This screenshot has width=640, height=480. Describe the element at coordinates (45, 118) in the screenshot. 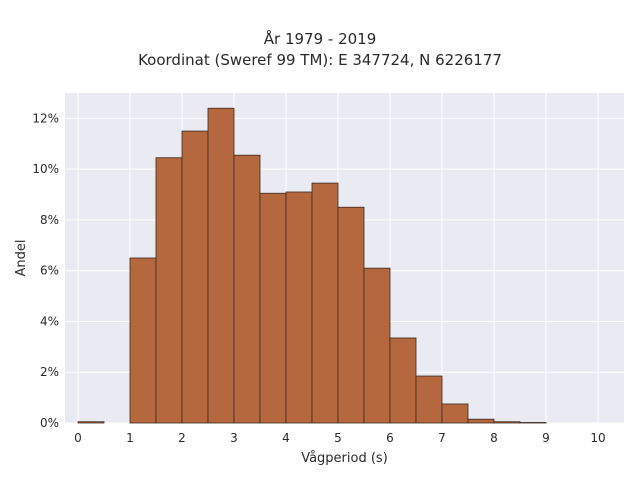

I see `y-tick-label: 12%` at that location.